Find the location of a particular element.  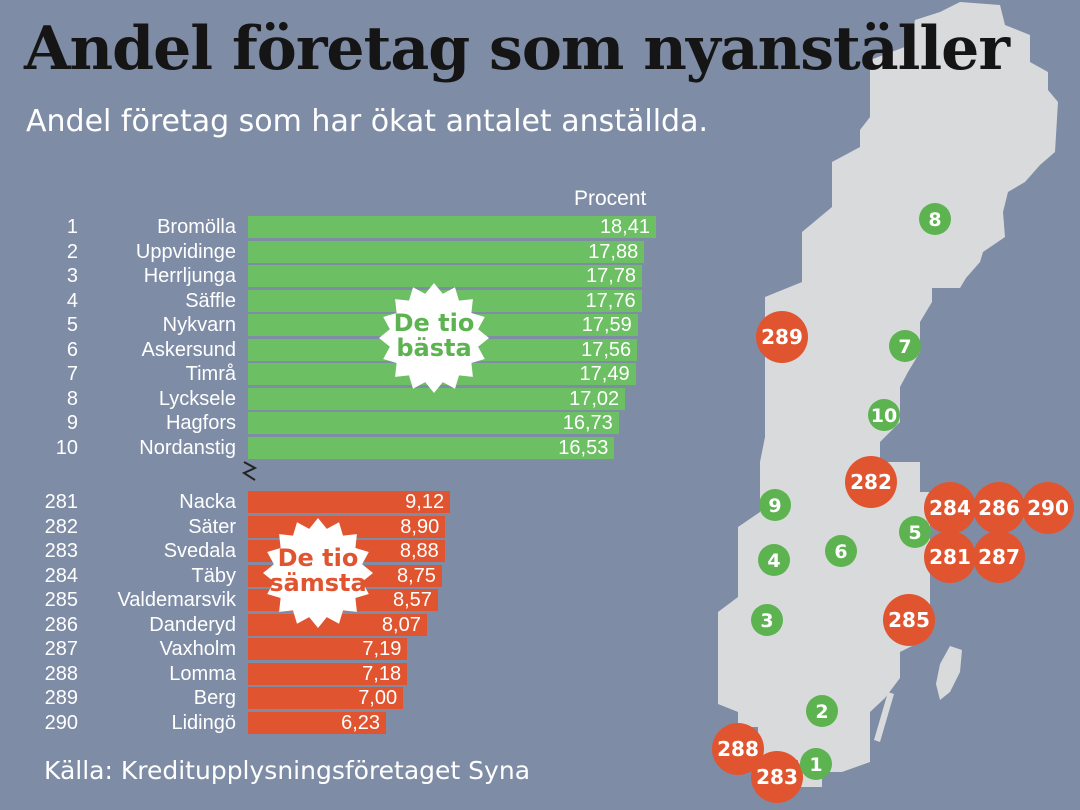

marker-label: 290 is located at coordinates (1048, 508).